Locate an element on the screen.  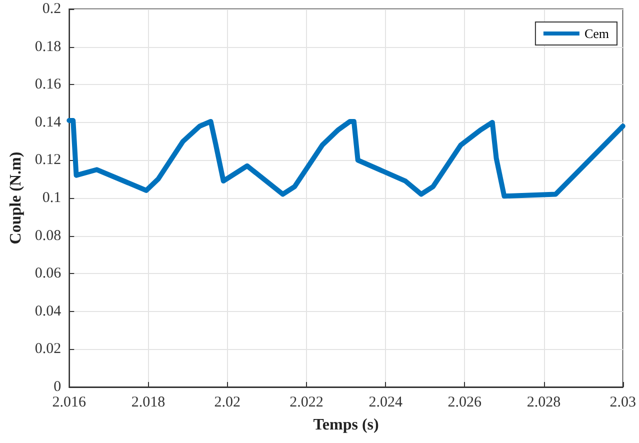
x-tick-label: 2.024 is located at coordinates (385, 402).